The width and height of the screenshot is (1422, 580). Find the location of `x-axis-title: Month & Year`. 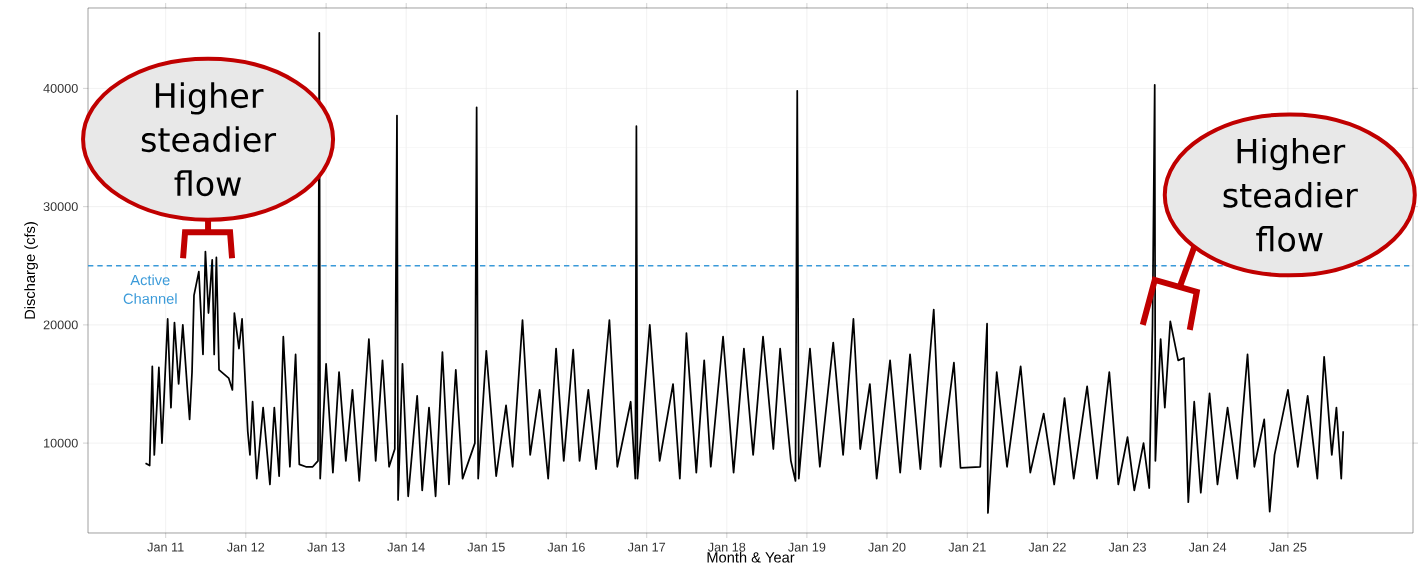

x-axis-title: Month & Year is located at coordinates (751, 557).